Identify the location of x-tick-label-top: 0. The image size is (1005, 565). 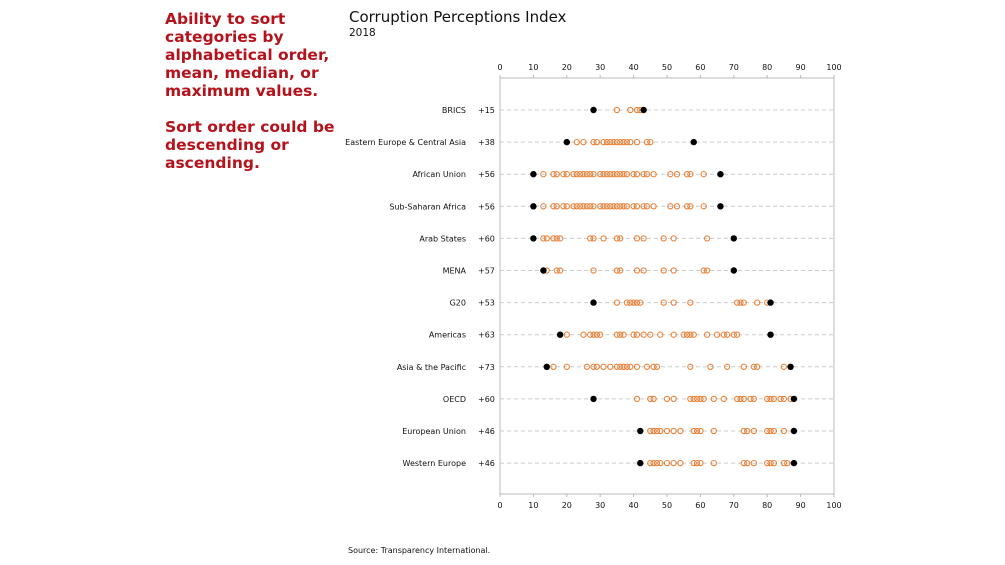
(499, 67).